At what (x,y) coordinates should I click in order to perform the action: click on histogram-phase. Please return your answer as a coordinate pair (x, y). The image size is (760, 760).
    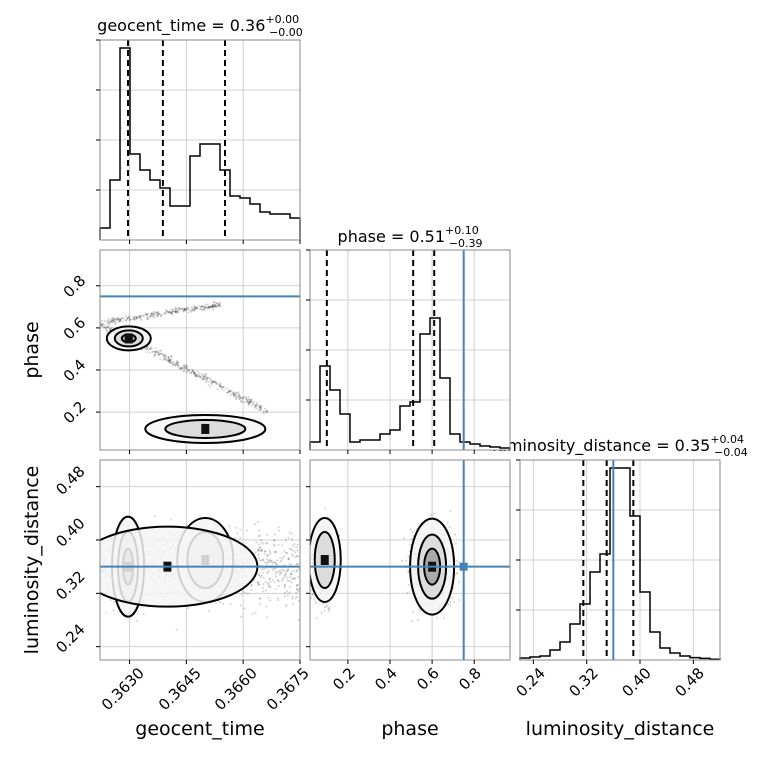
    Looking at the image, I should click on (410, 383).